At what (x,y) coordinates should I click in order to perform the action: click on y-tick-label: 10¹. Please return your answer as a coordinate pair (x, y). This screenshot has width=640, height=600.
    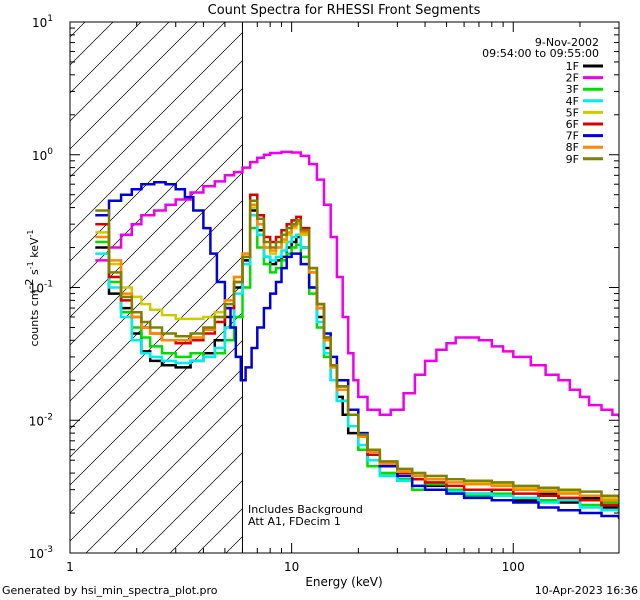
    Looking at the image, I should click on (42, 22).